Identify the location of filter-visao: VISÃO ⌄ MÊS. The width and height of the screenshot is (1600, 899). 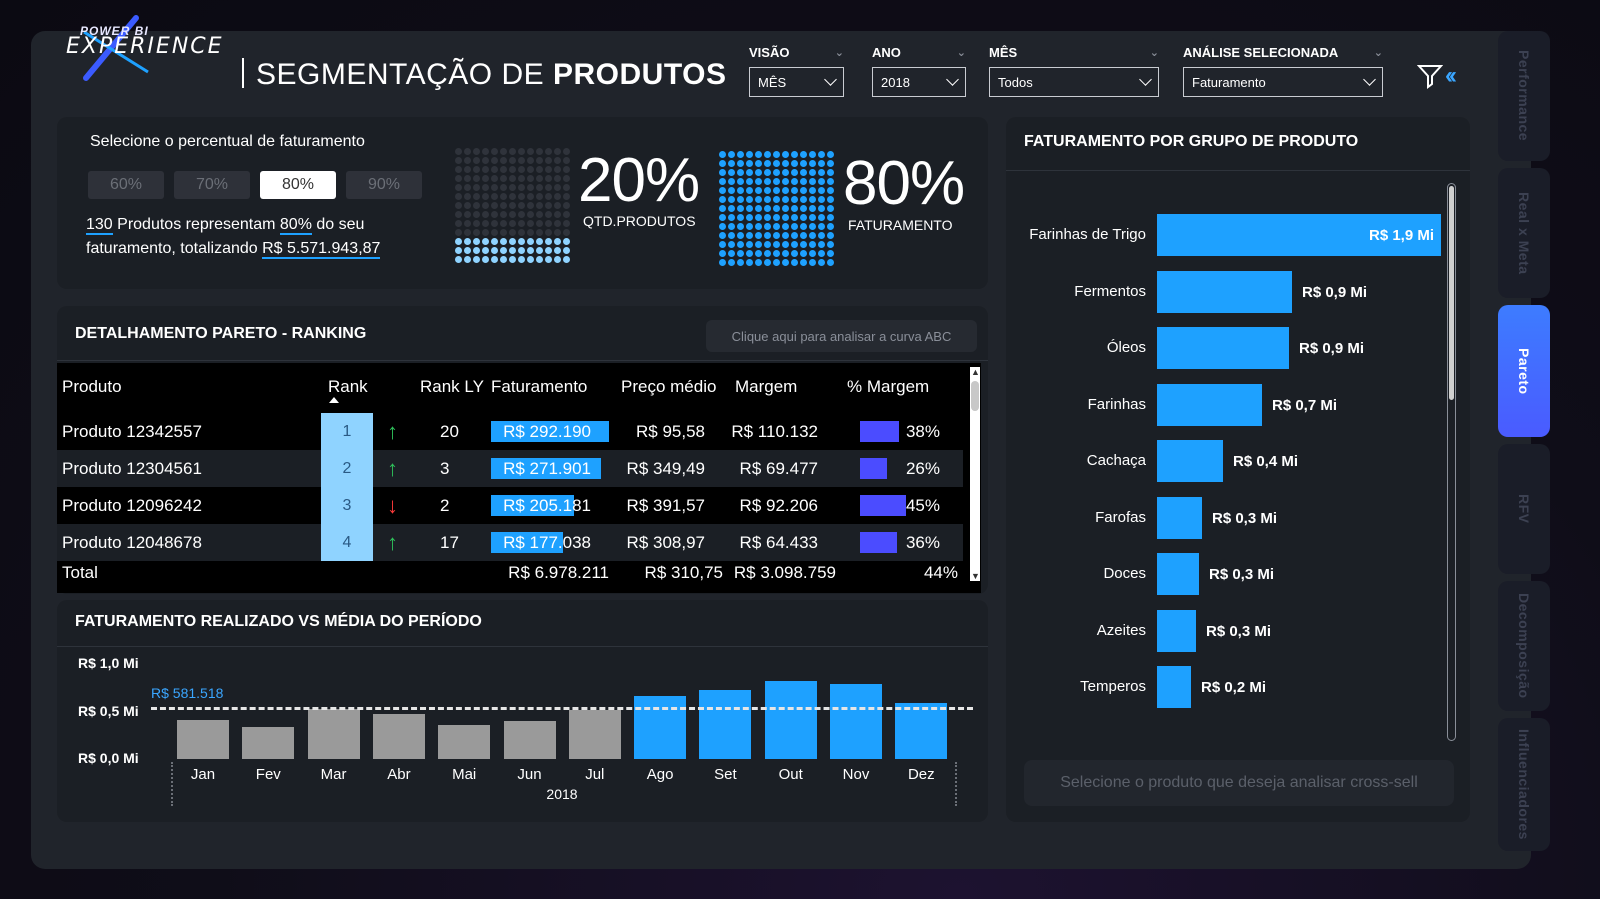
(796, 70).